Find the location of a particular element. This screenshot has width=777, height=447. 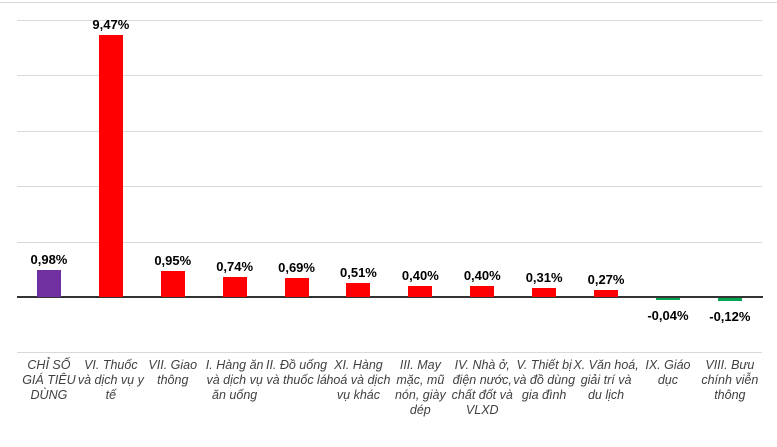

category-label-7: IV. Nhà ở, điện nước, chất đốt và VLXD is located at coordinates (482, 387).